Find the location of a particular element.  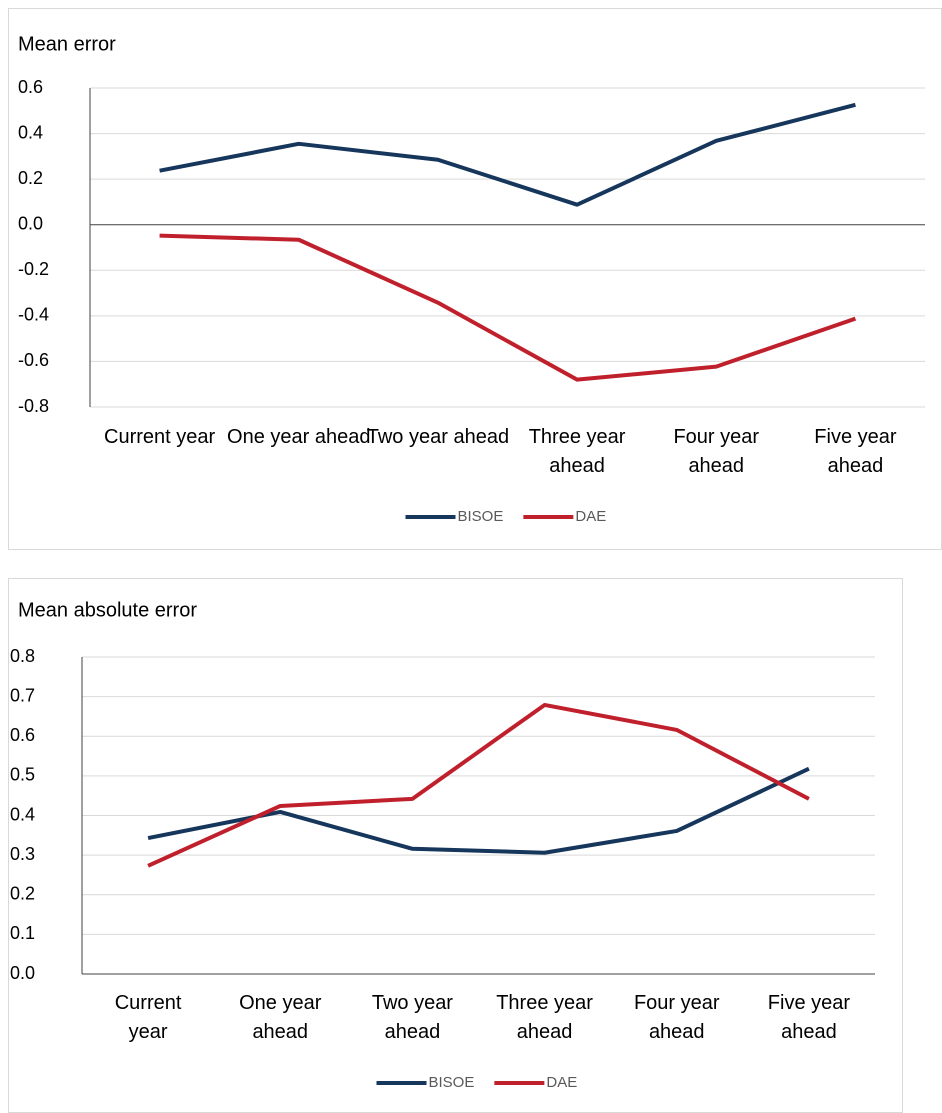

y-tick-label: -0.4 is located at coordinates (33, 315).